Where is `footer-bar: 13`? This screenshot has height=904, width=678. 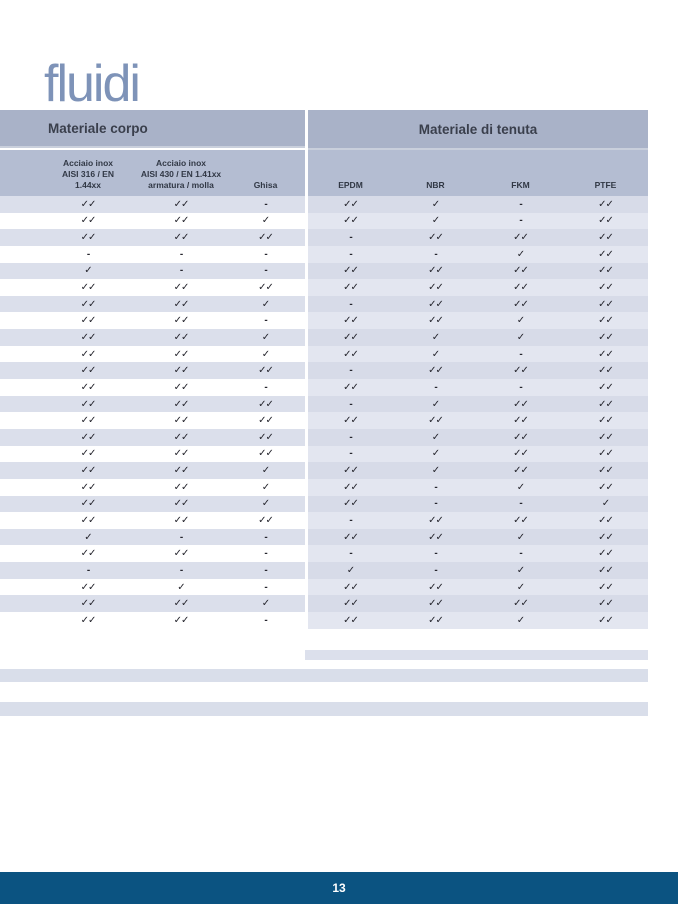 footer-bar: 13 is located at coordinates (339, 888).